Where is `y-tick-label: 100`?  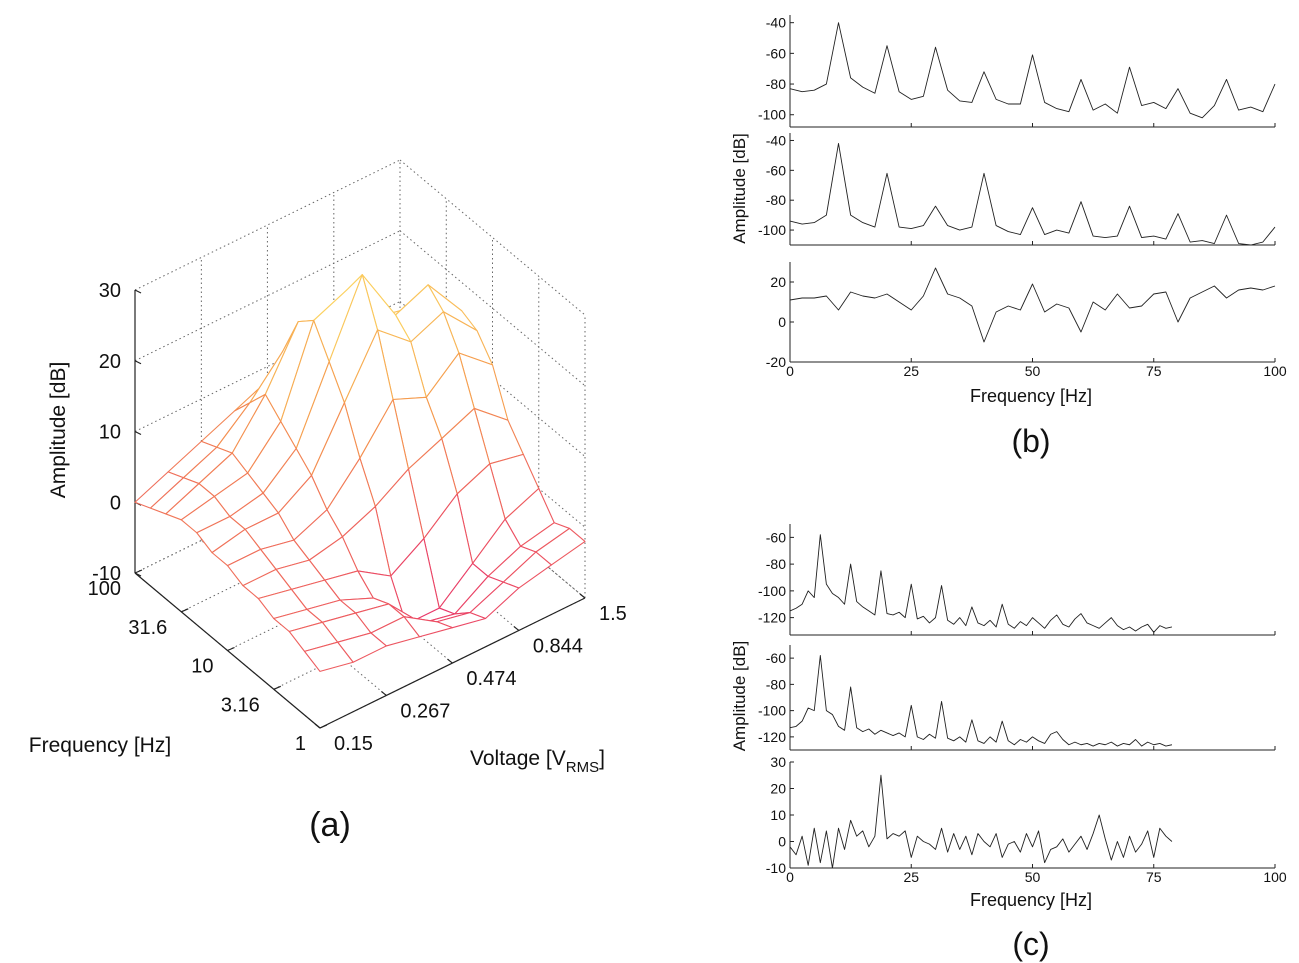
y-tick-label: 100 is located at coordinates (104, 589).